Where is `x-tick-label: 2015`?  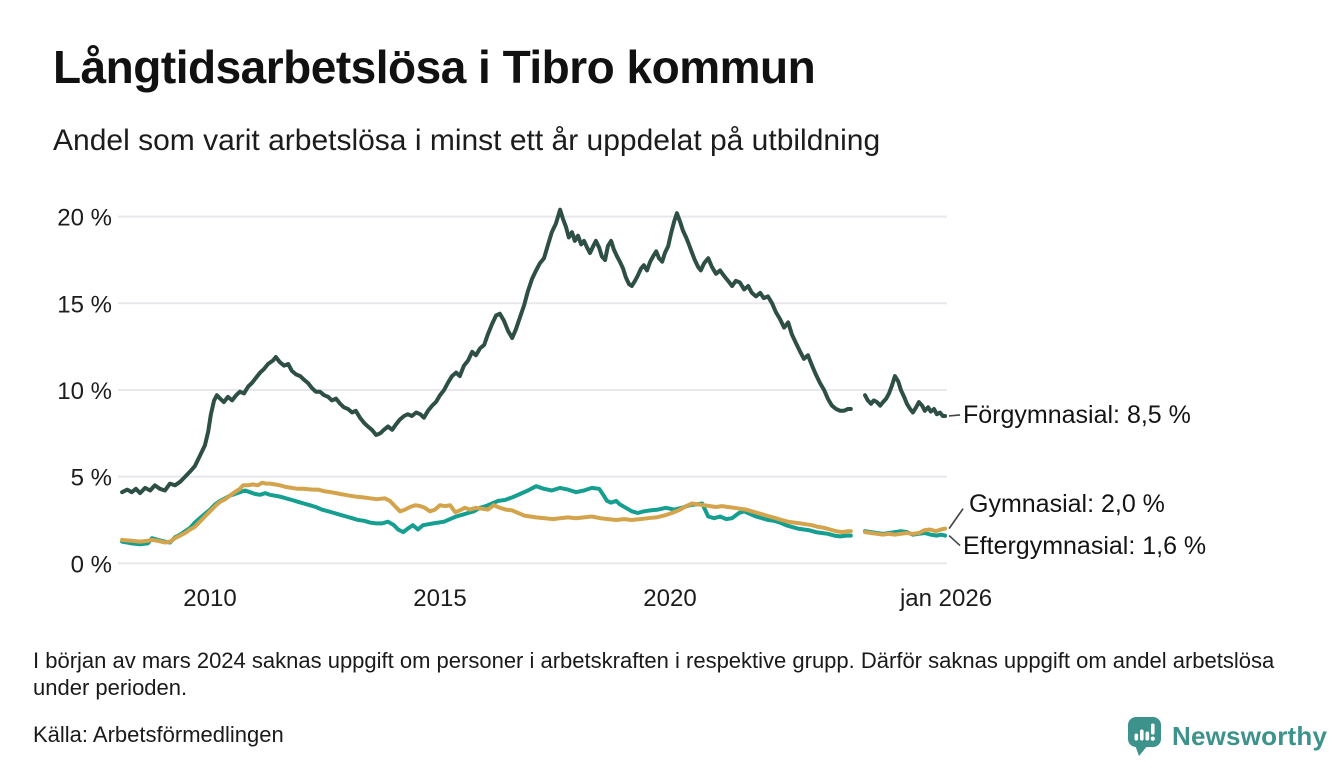
x-tick-label: 2015 is located at coordinates (439, 598).